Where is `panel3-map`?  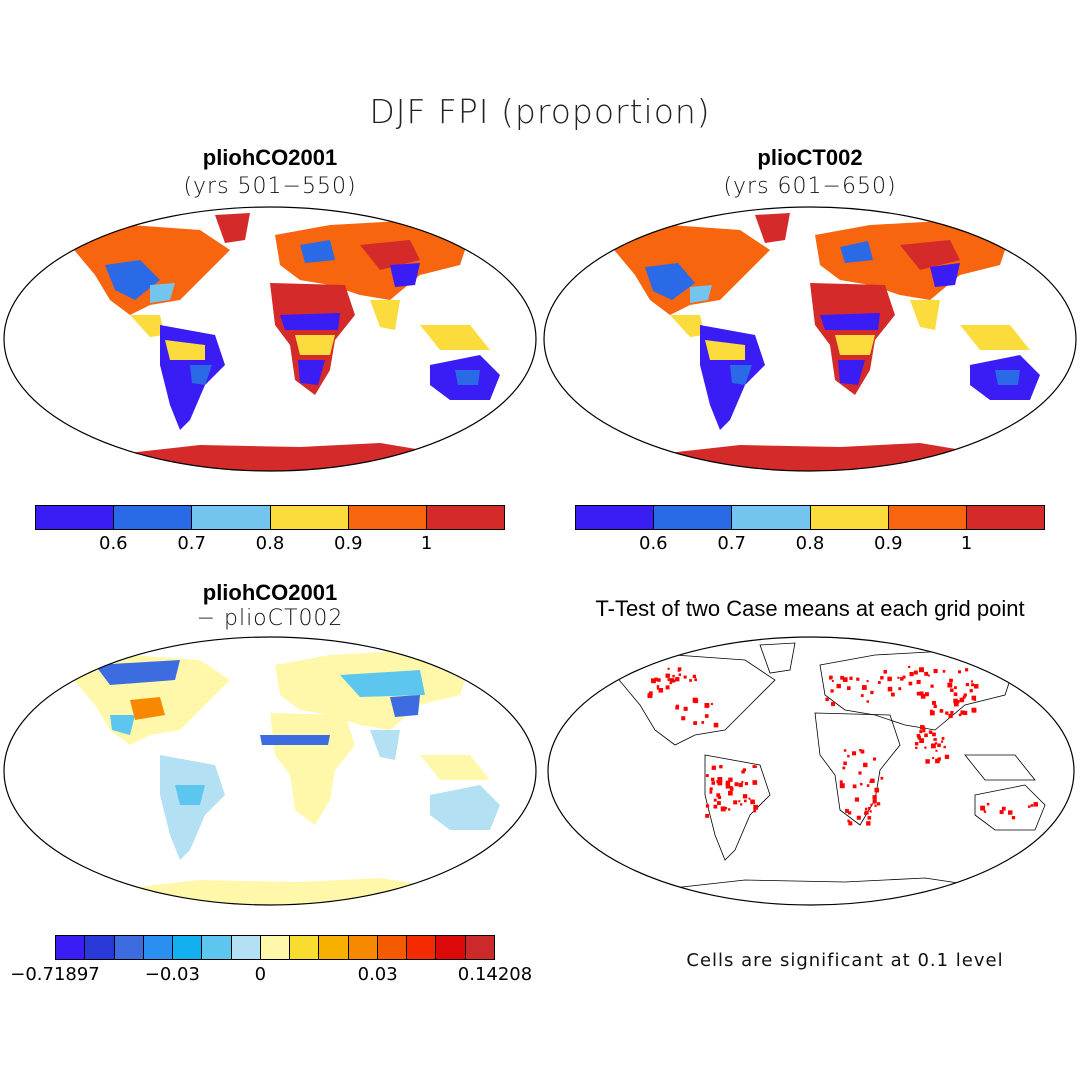
panel3-map is located at coordinates (270, 771).